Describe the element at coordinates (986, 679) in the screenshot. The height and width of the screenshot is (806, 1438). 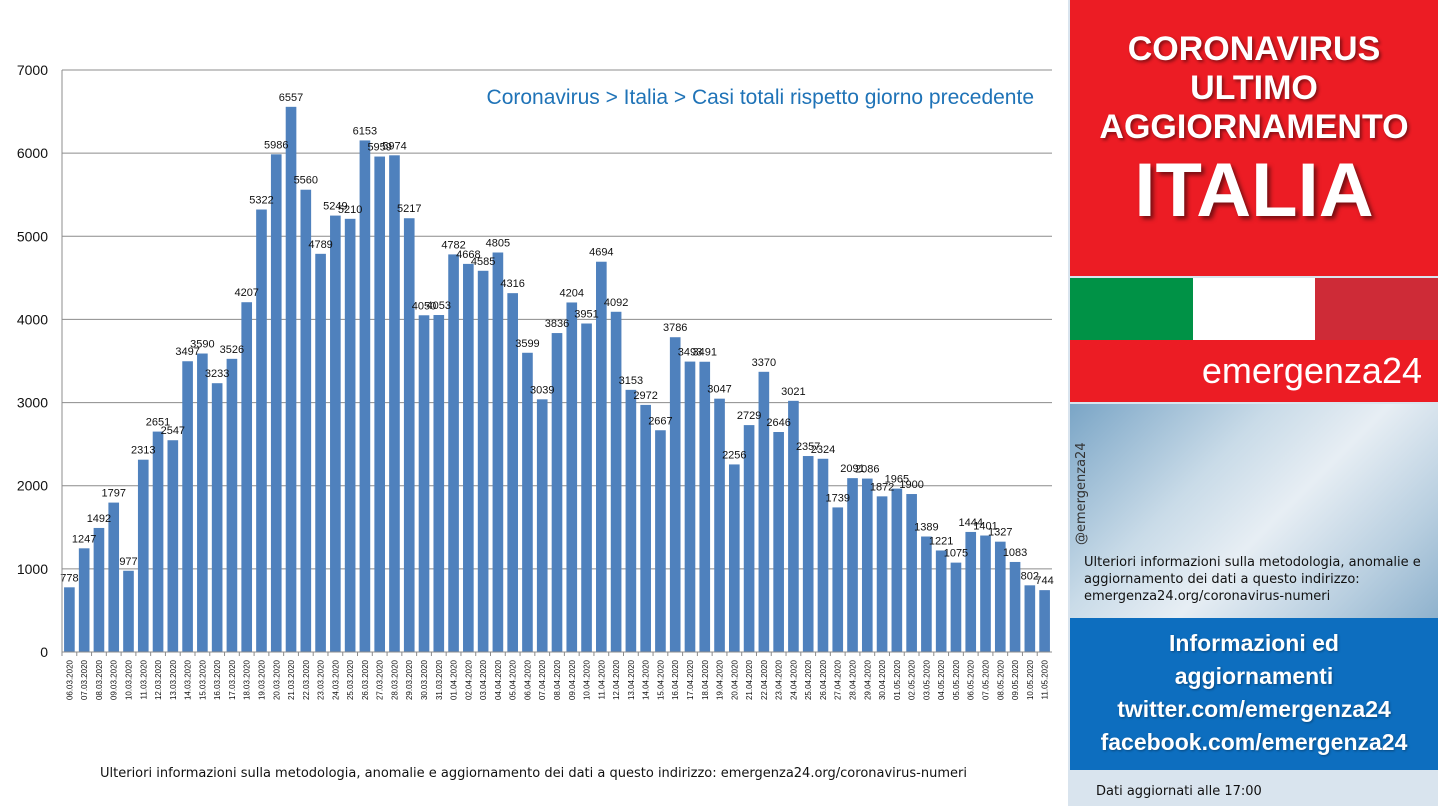
I see `x-tick-label: 07.05.2020` at that location.